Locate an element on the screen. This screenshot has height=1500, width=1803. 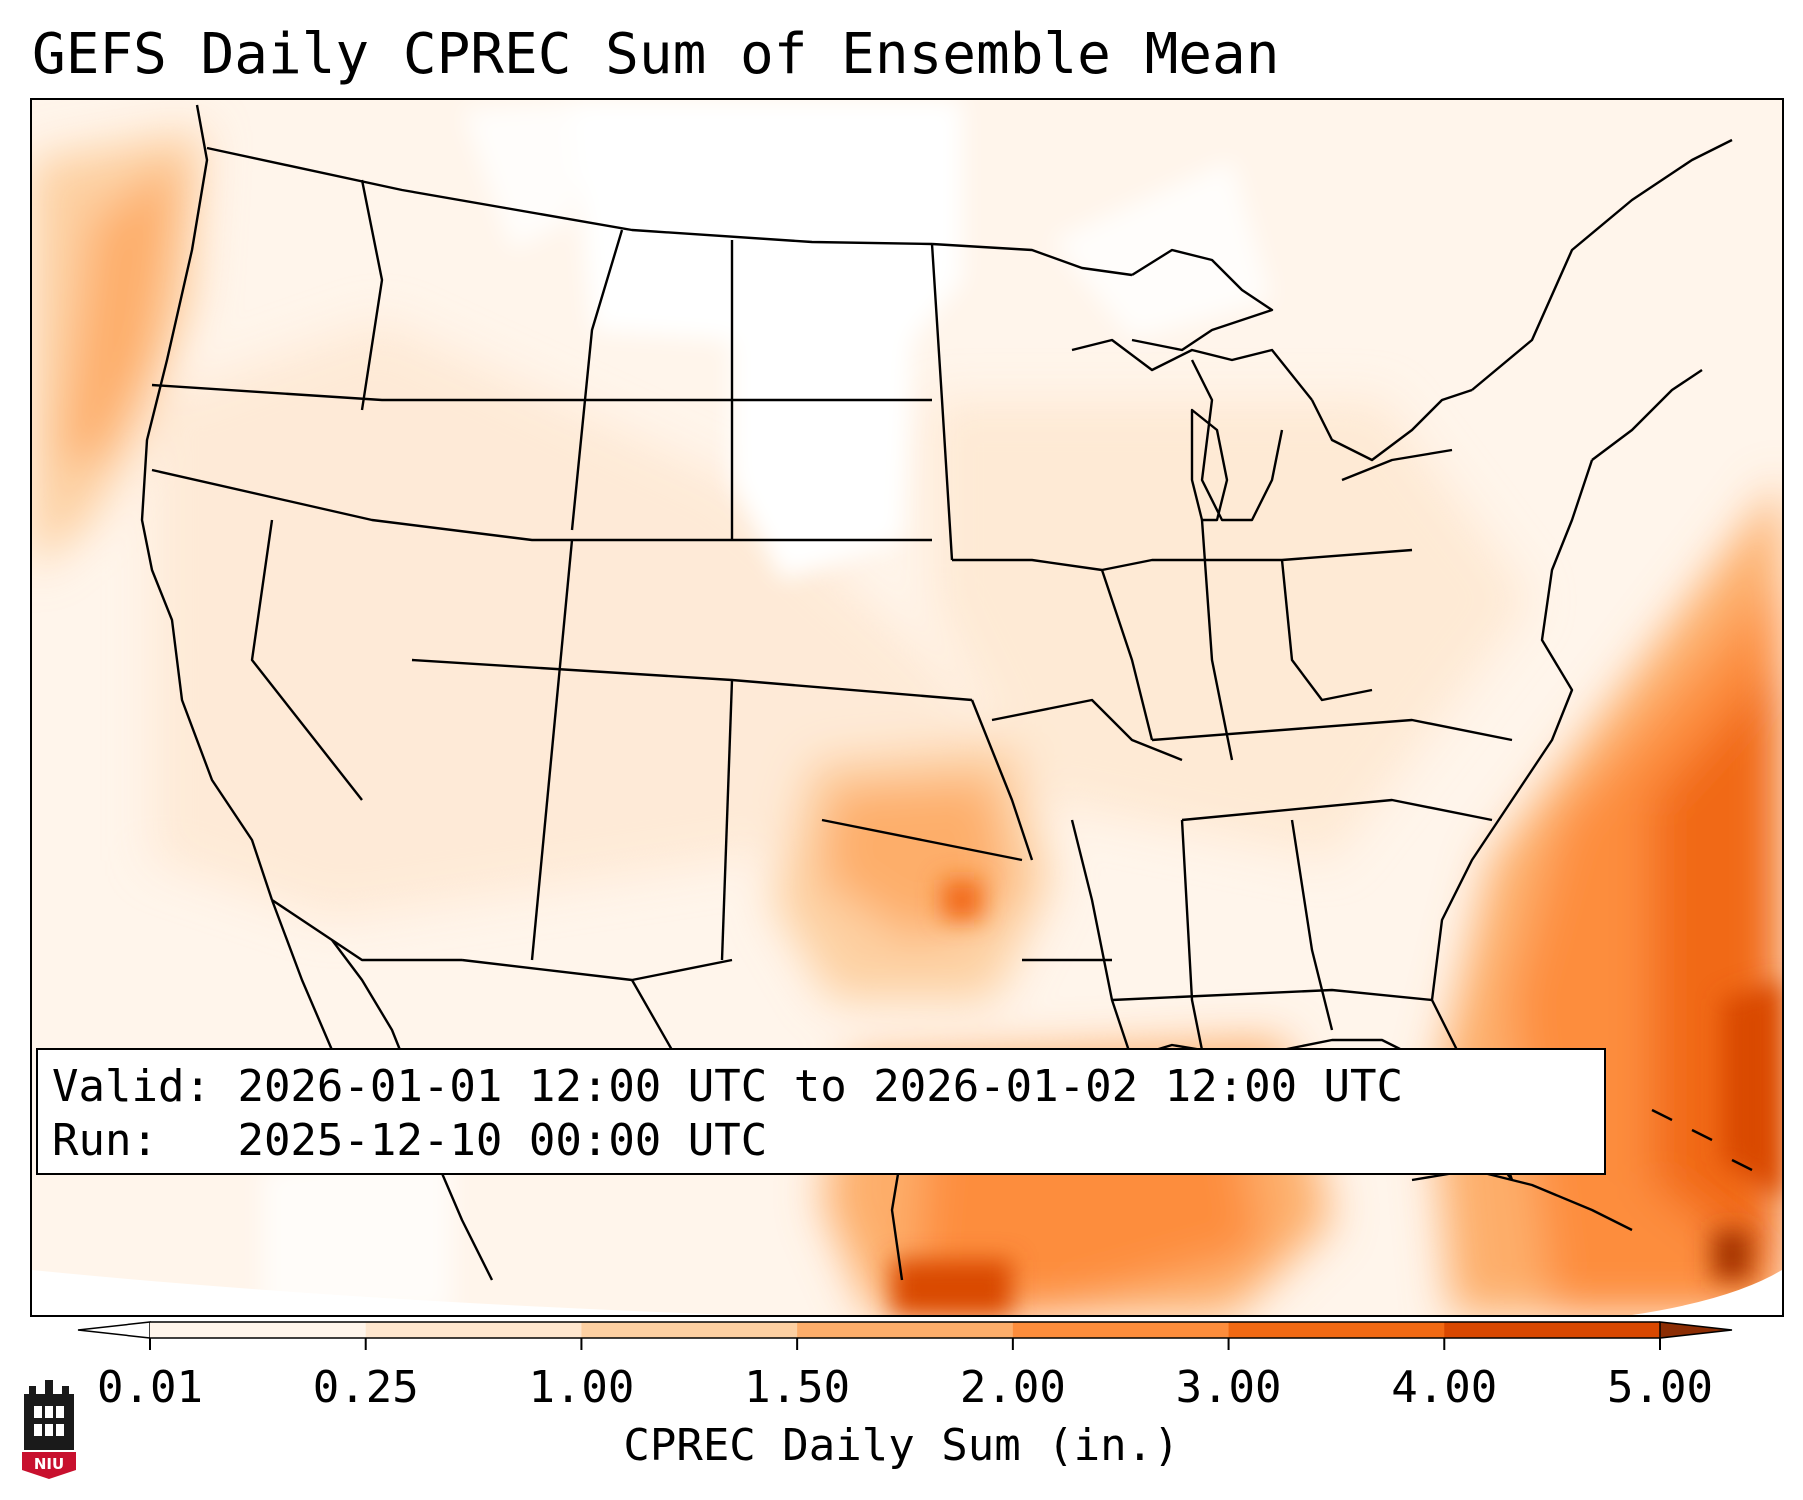
colorbar-tick-label: 0.01 is located at coordinates (150, 1387).